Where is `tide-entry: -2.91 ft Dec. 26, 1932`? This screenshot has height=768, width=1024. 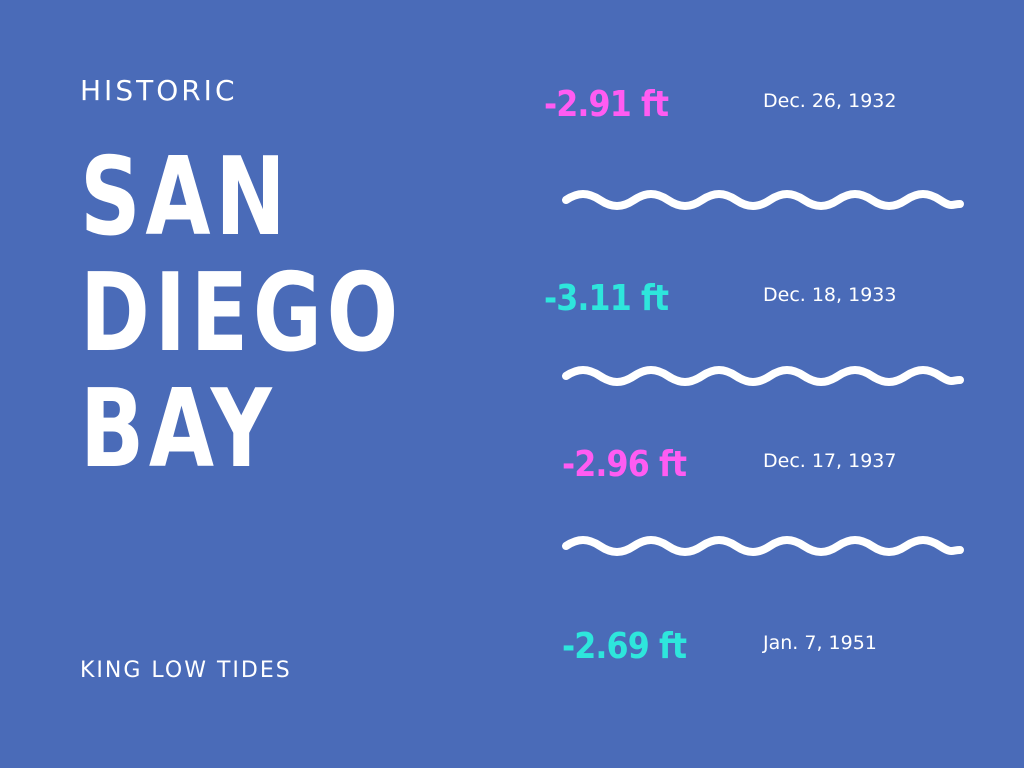 tide-entry: -2.91 ft Dec. 26, 1932 is located at coordinates (762, 114).